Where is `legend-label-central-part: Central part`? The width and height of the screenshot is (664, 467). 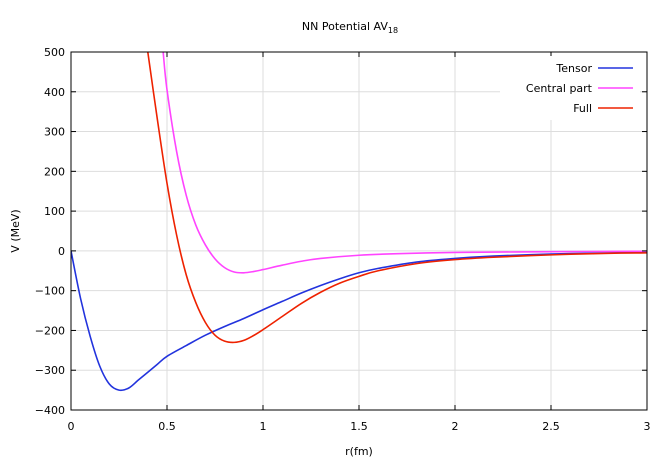 legend-label-central-part: Central part is located at coordinates (559, 88).